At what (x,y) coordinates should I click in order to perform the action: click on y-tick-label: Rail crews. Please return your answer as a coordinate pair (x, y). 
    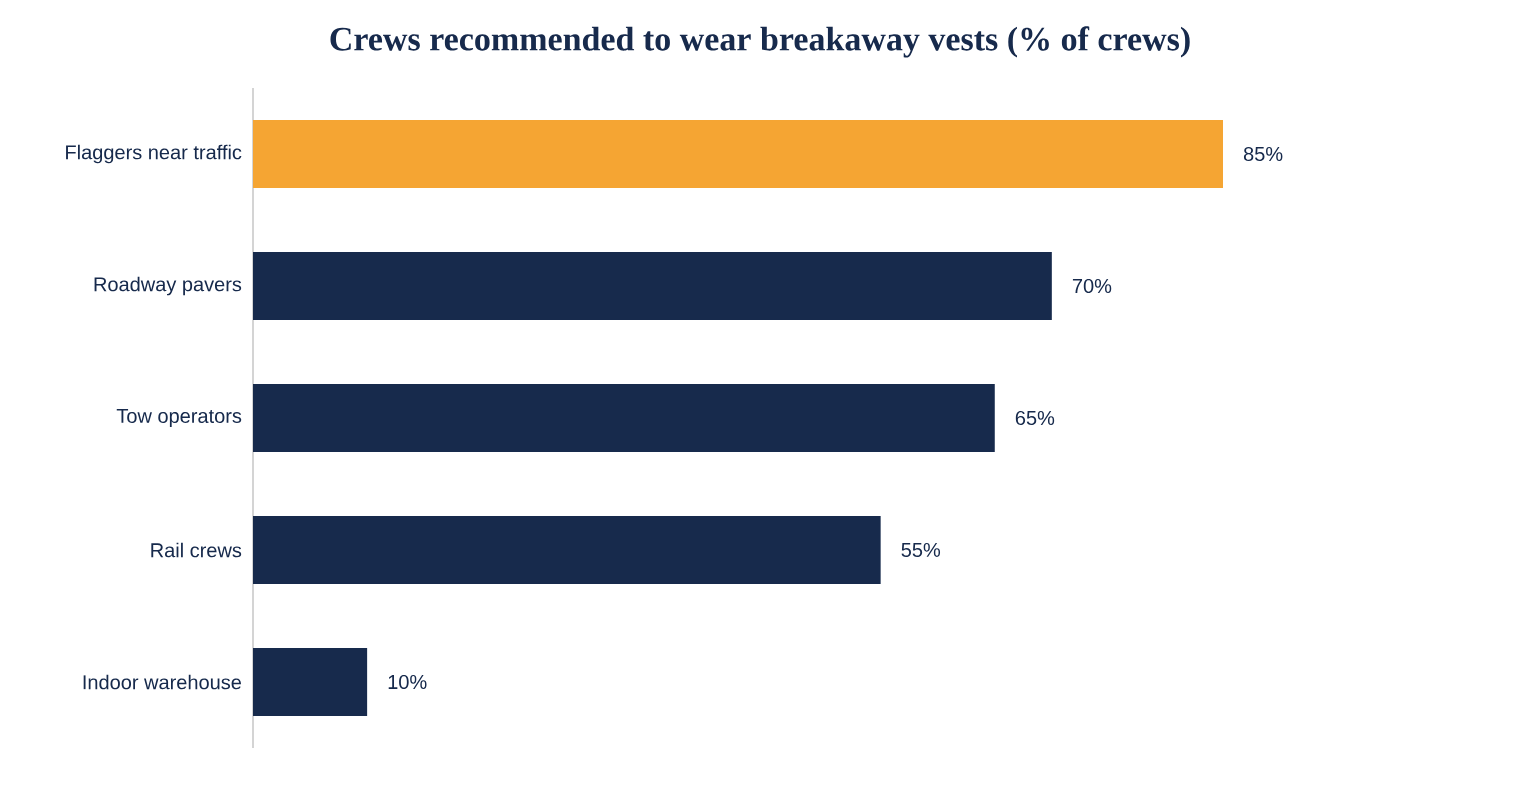
    Looking at the image, I should click on (196, 550).